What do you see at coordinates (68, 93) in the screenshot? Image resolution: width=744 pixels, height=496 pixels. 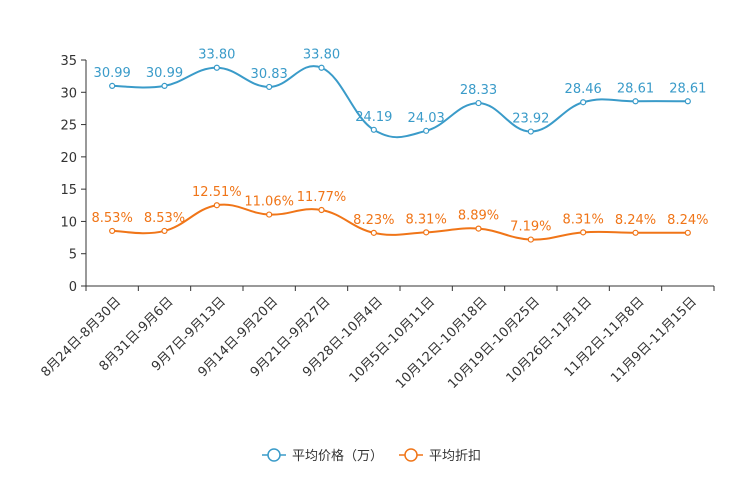 I see `y-tick-label: 30` at bounding box center [68, 93].